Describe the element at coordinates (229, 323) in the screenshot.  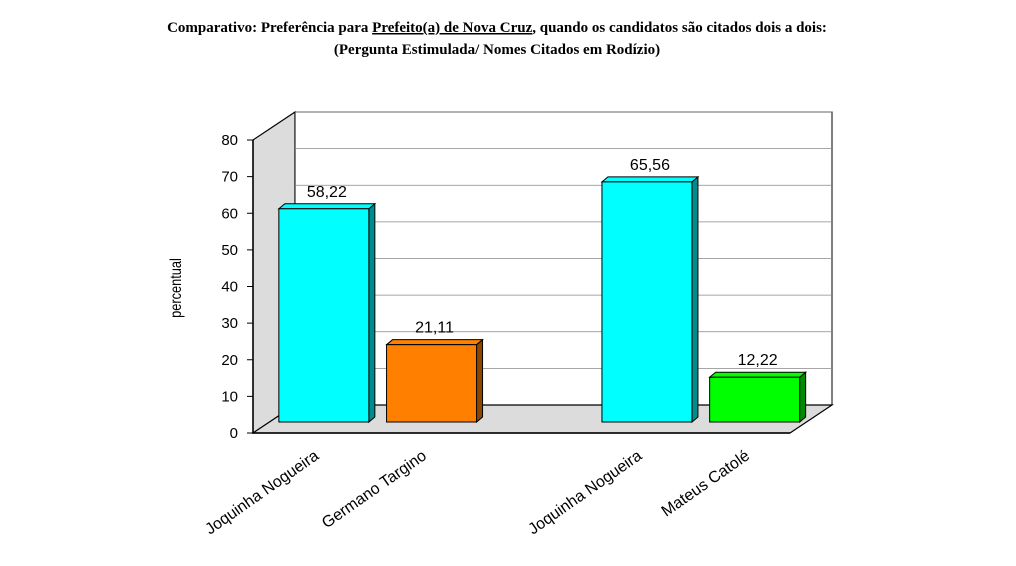
I see `y-tick-label: 30` at that location.